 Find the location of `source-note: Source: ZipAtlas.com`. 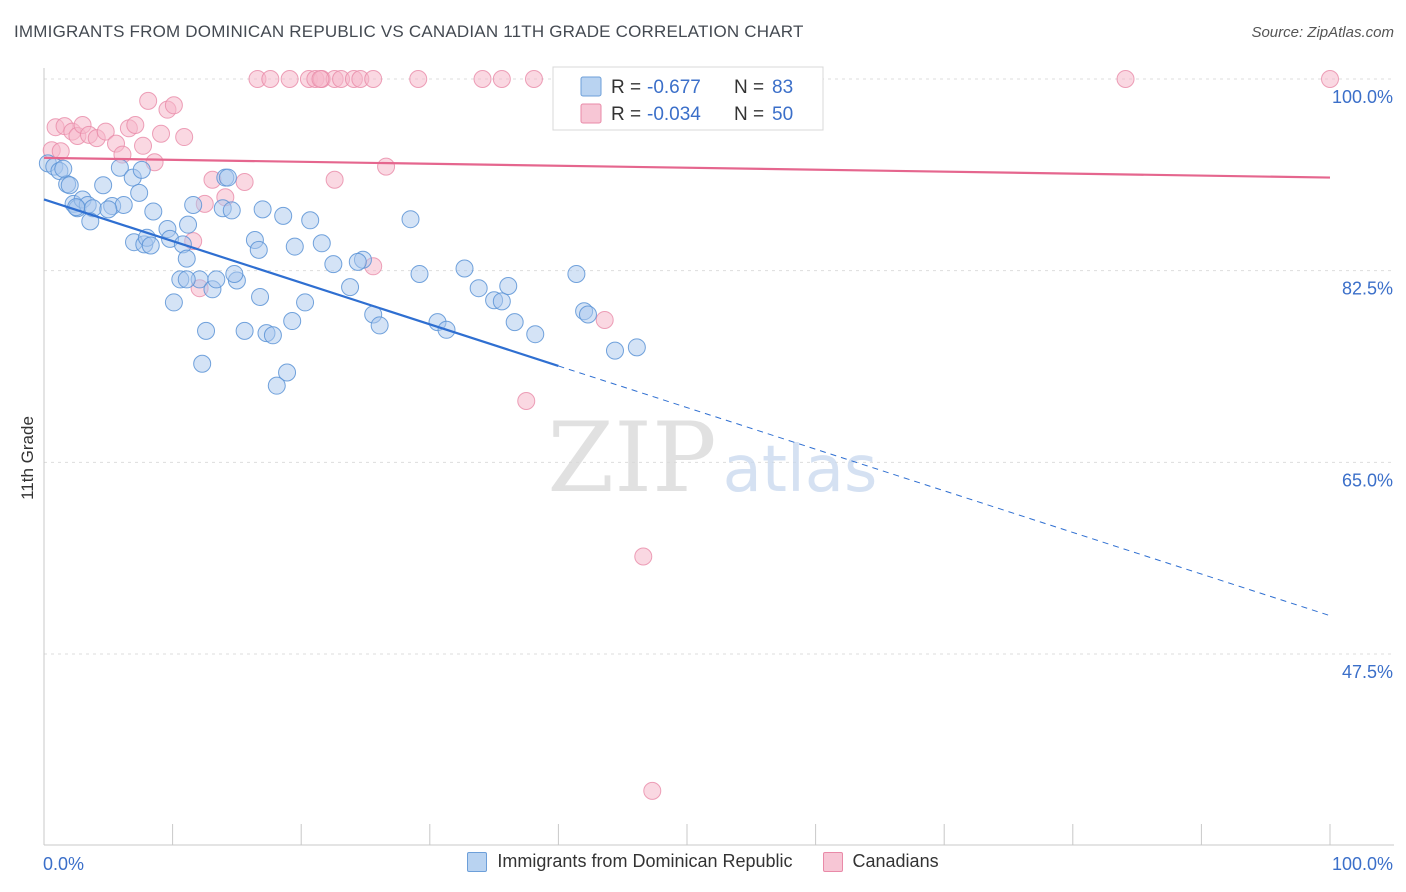

source-note: Source: ZipAtlas.com is located at coordinates (1322, 32).